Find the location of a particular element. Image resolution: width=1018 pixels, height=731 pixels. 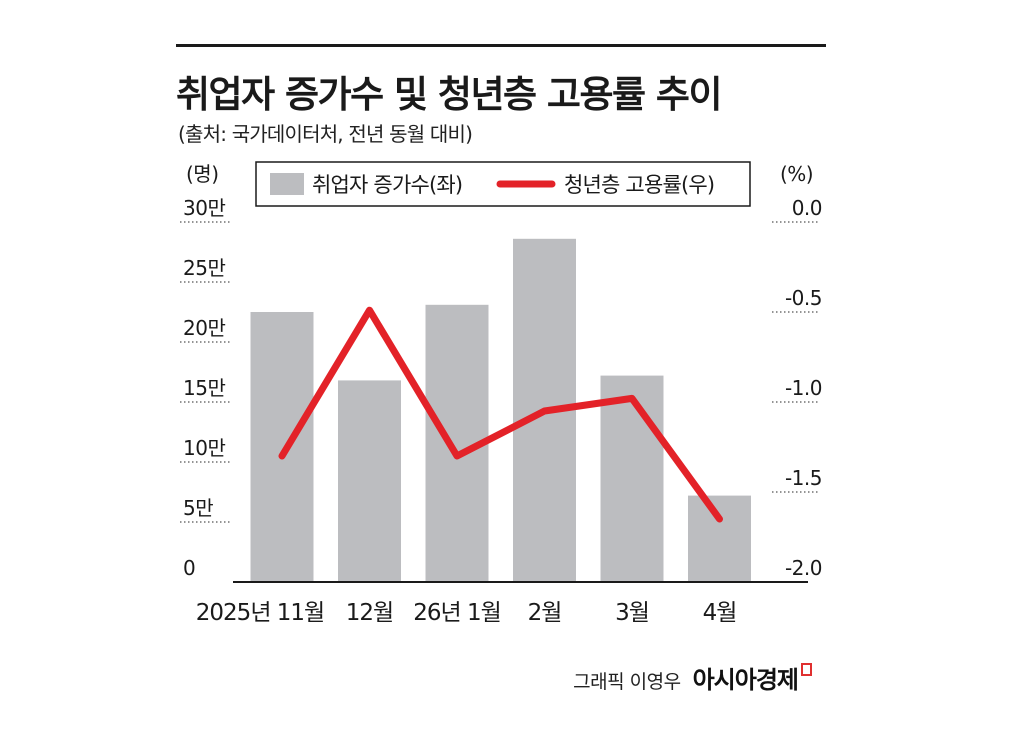

footer: 그래픽 이영우 아시아경제 is located at coordinates (692, 677).